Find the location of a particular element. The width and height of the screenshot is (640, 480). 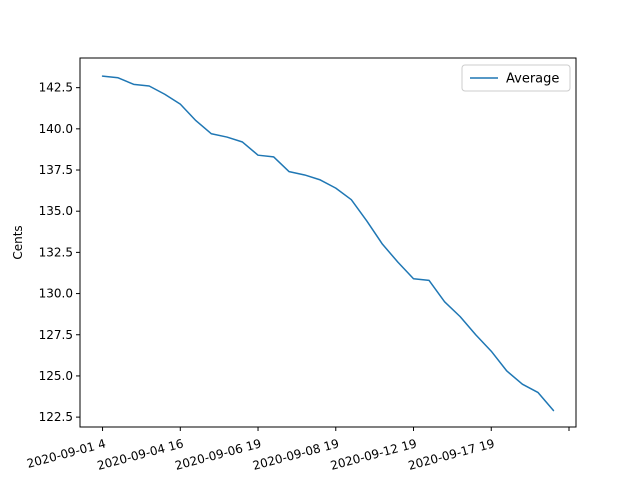

legend-box is located at coordinates (516, 78).